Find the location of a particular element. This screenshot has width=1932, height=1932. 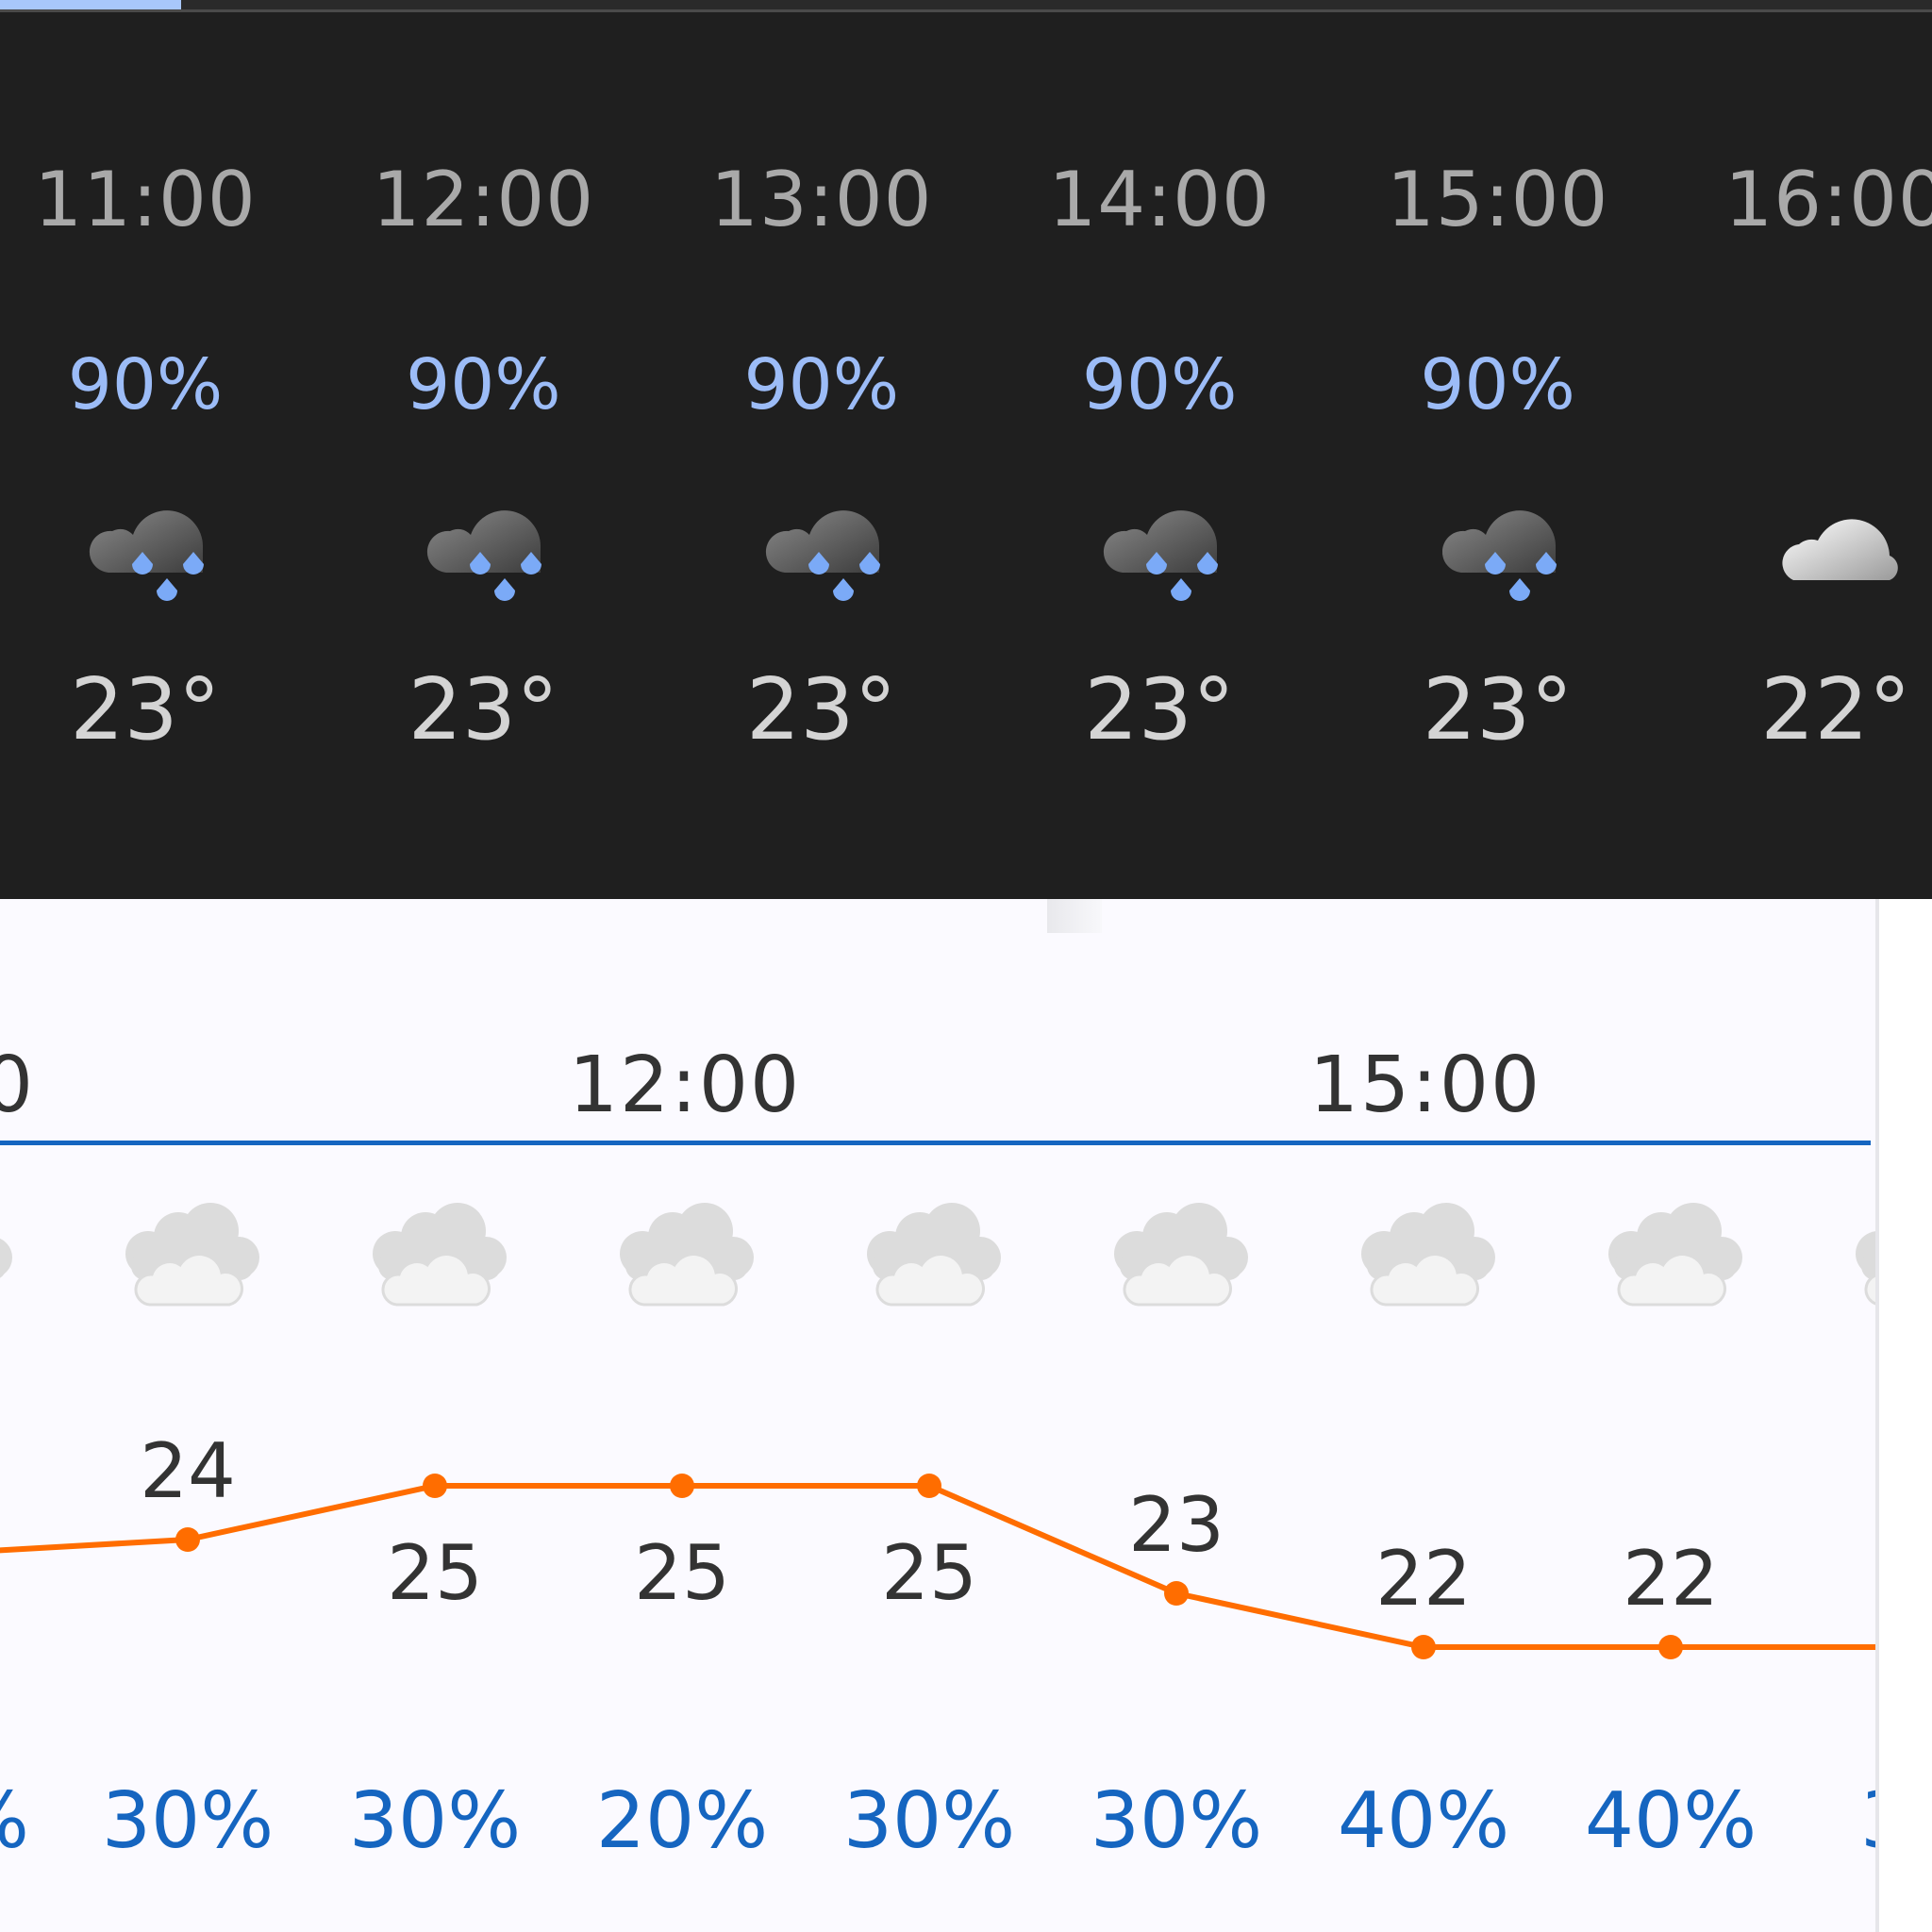

hour-column: 15:00 90% 23° is located at coordinates (1498, 450).